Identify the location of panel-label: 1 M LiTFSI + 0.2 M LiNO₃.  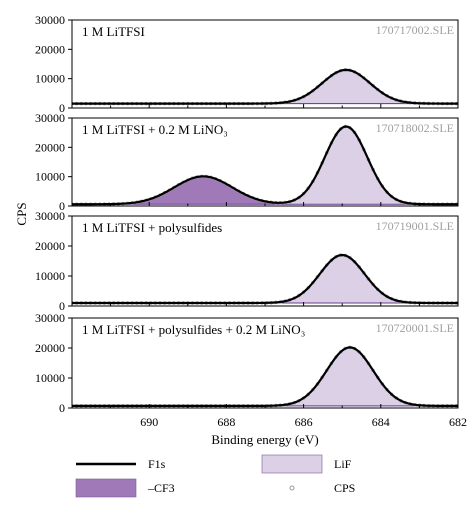
(155, 129).